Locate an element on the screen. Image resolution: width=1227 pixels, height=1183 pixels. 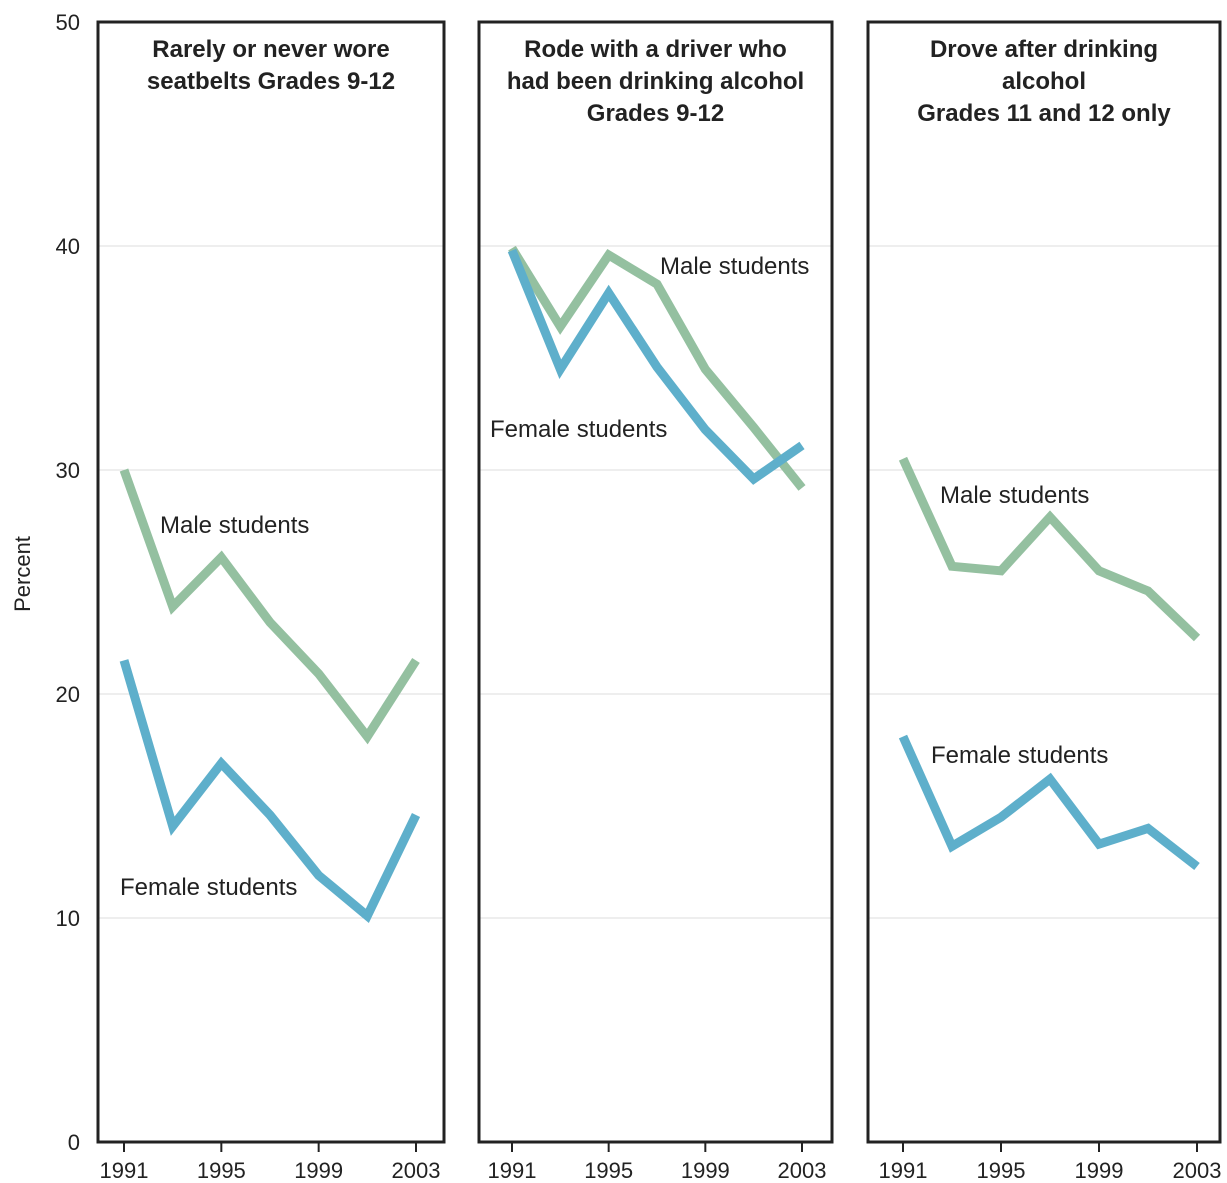
y-tick-label: 10 is located at coordinates (68, 918).